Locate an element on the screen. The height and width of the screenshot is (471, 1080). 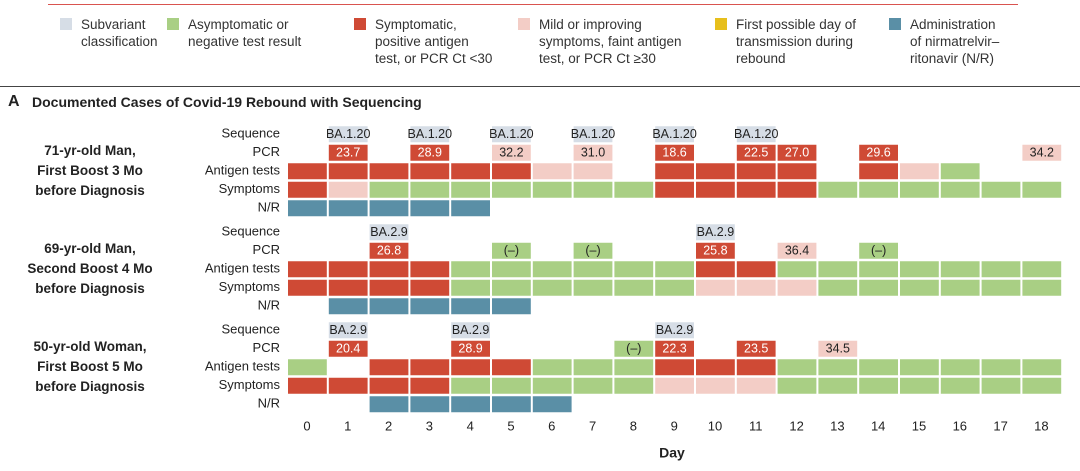
row-label: N/R is located at coordinates (269, 403).